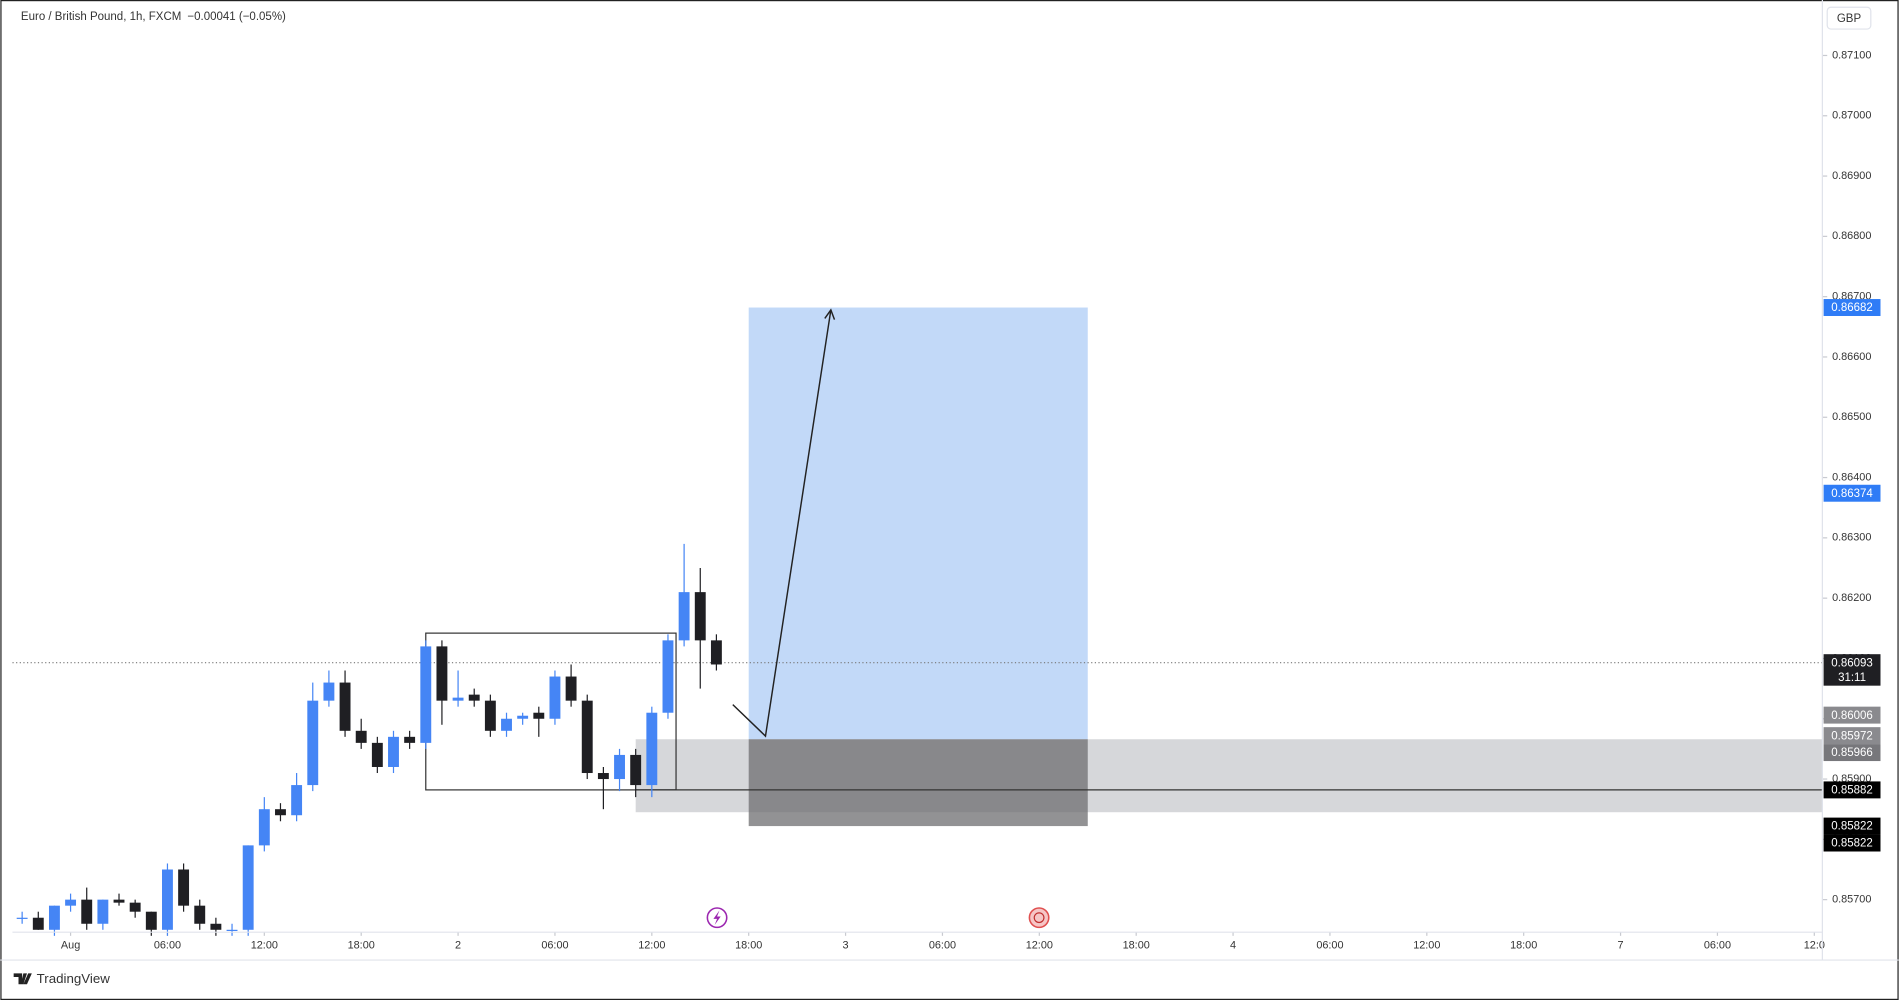  What do you see at coordinates (1851, 55) in the screenshot?
I see `y-tick-label: 0.87100` at bounding box center [1851, 55].